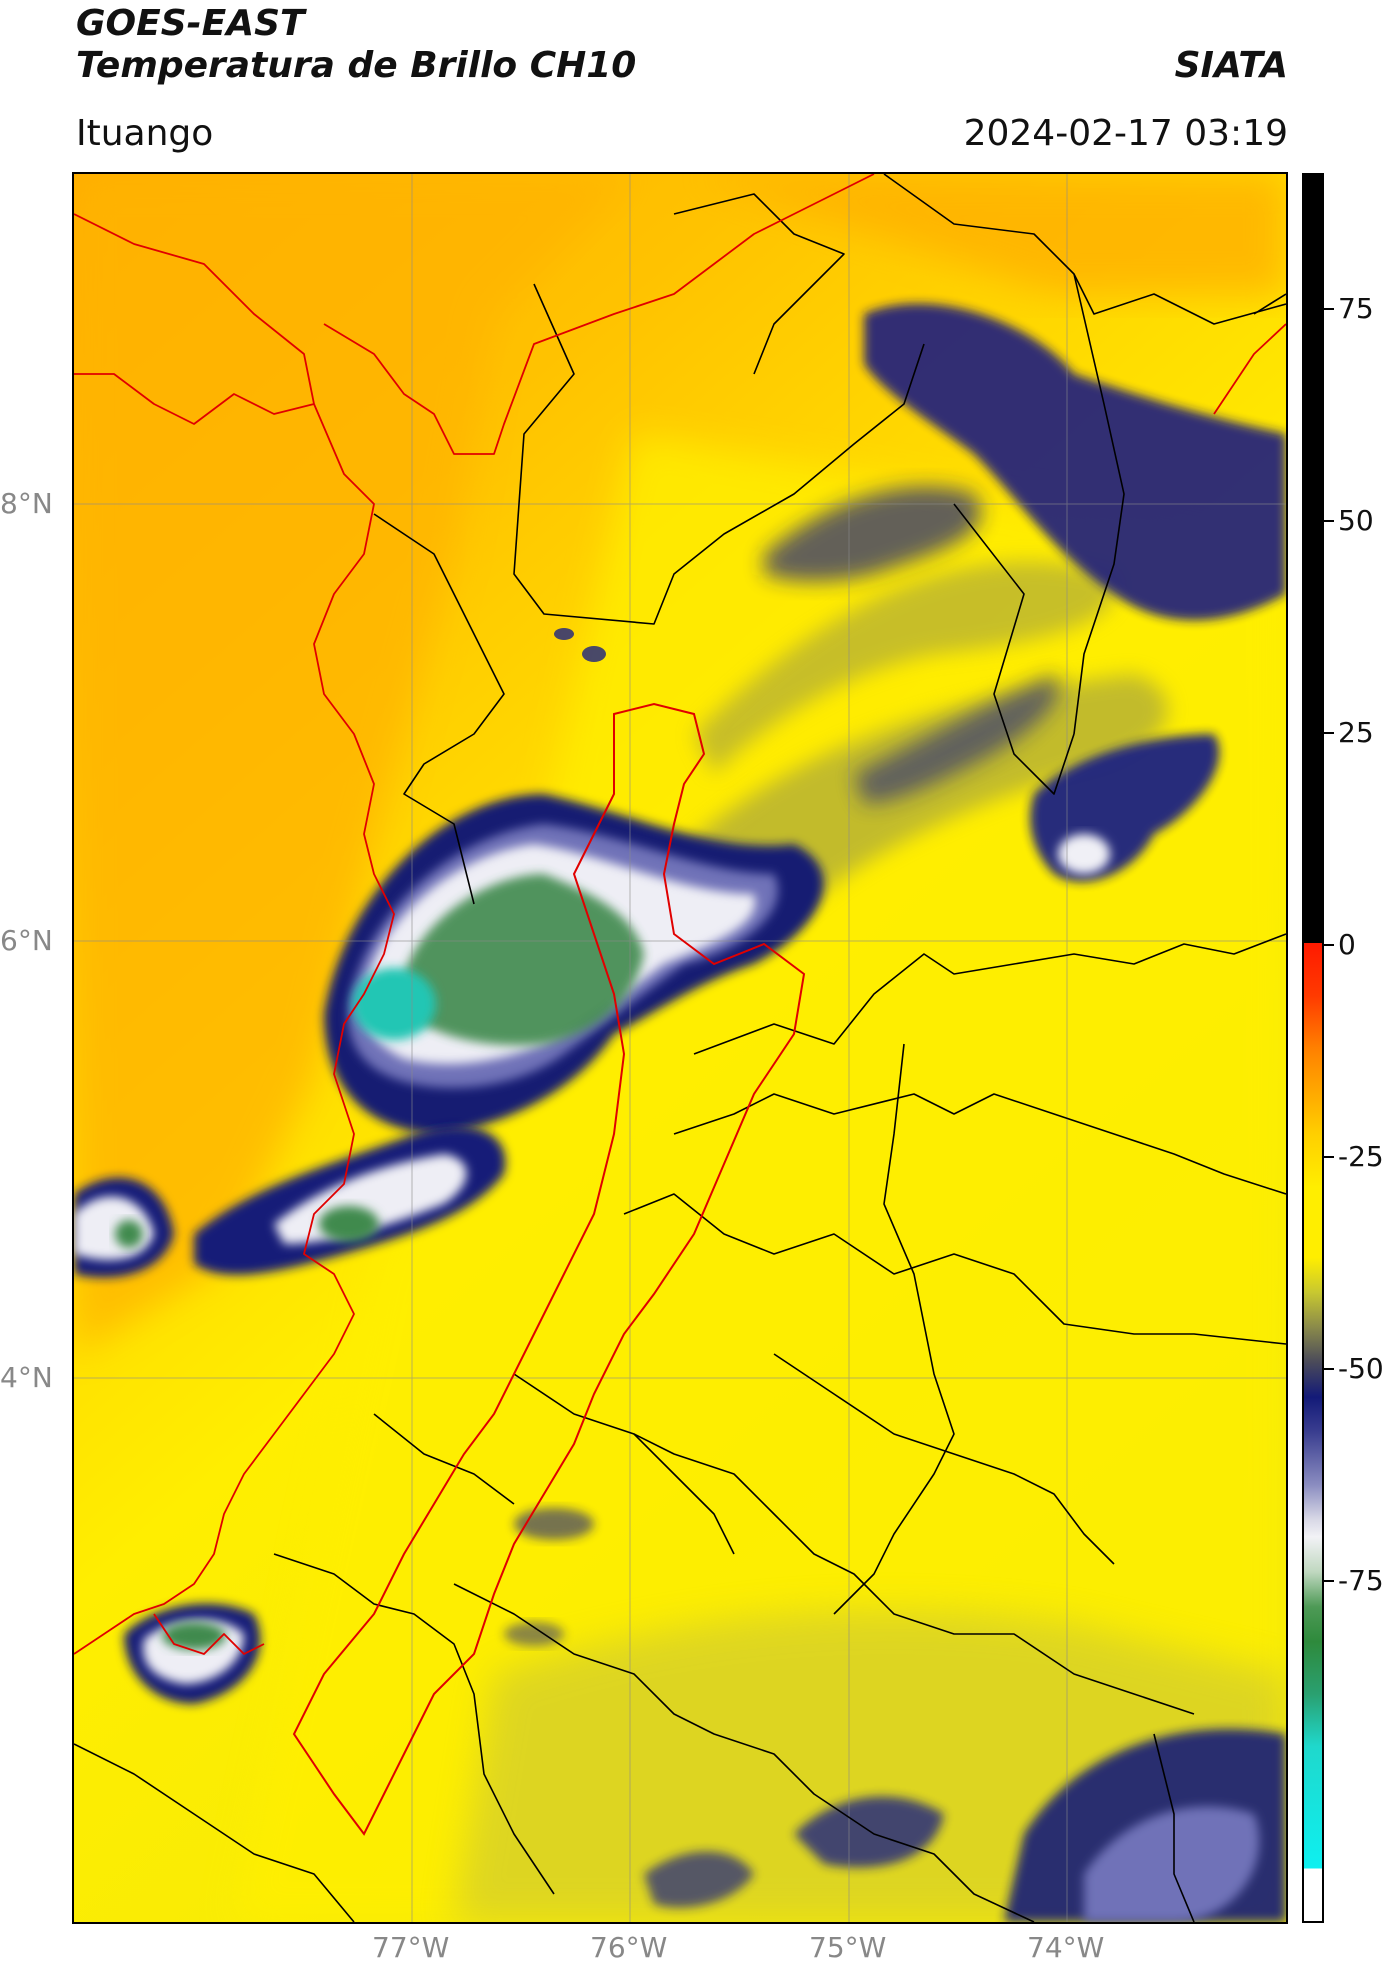 This screenshot has width=1384, height=1981. Describe the element at coordinates (848, 1947) in the screenshot. I see `lon-label-75w: 75°W` at that location.